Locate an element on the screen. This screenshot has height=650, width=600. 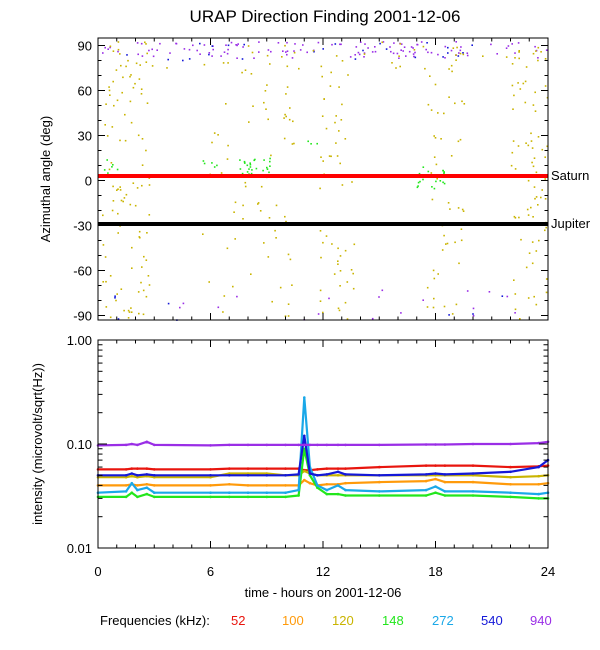
x-axis-label: time - hours on 2001-12-06 is located at coordinates (323, 592).